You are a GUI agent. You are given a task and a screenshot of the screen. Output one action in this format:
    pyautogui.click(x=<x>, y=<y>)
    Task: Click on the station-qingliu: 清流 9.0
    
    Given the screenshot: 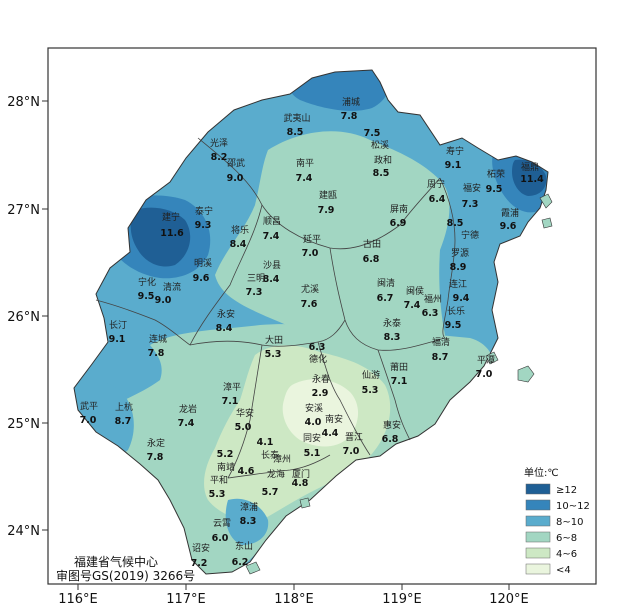 What is the action you would take?
    pyautogui.click(x=168, y=293)
    